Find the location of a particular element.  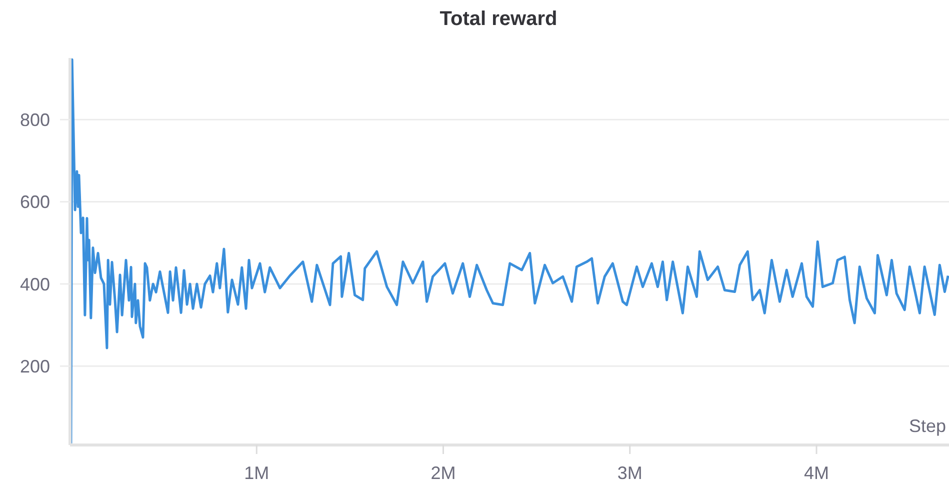

y-tick-label: 400 is located at coordinates (35, 284).